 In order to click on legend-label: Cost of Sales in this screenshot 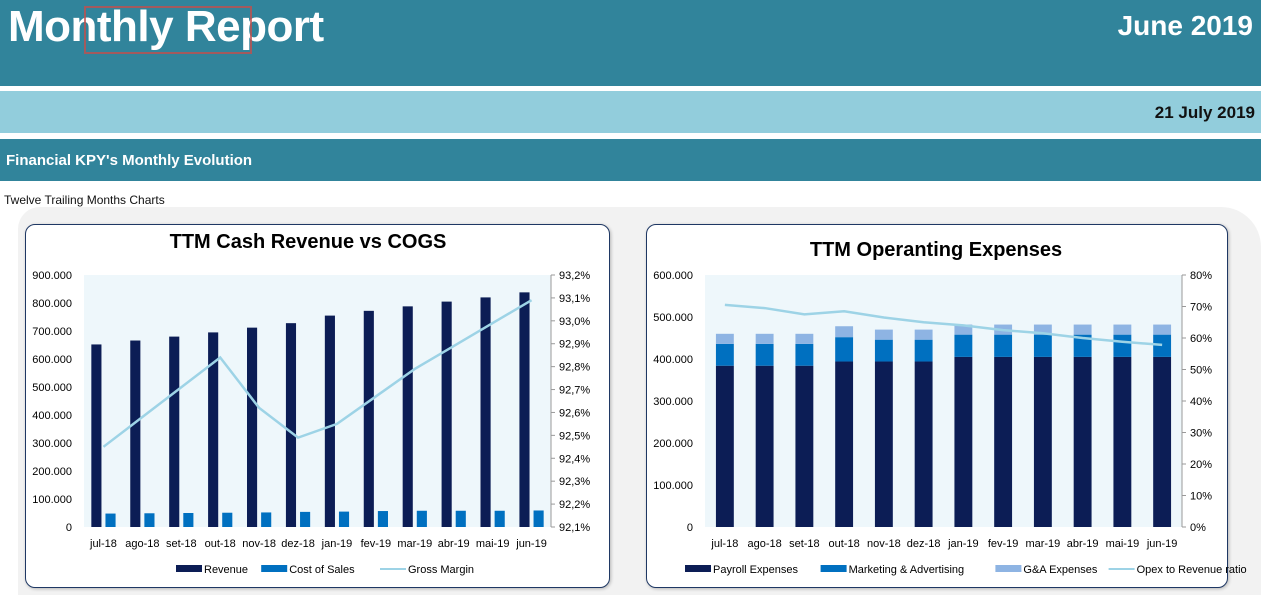, I will do `click(322, 570)`.